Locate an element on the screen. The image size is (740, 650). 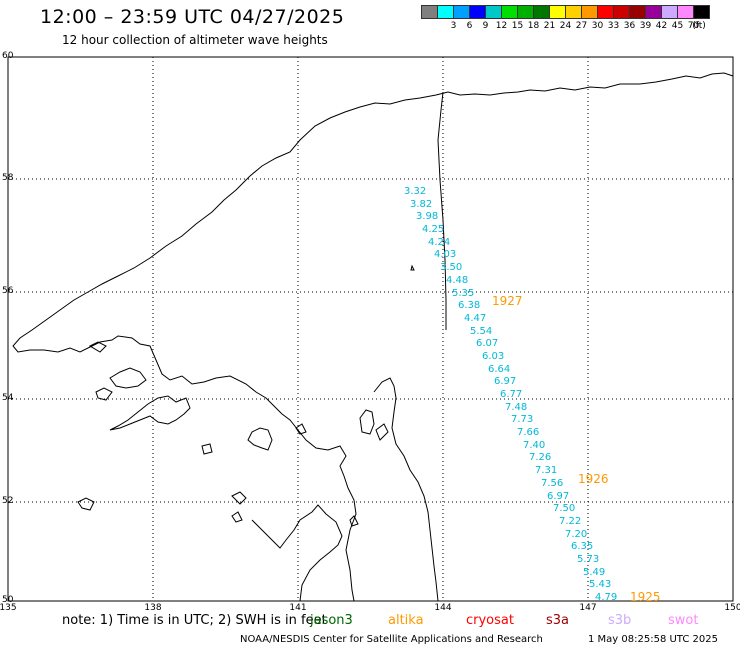
latitude-label: 54 is located at coordinates (8, 398).